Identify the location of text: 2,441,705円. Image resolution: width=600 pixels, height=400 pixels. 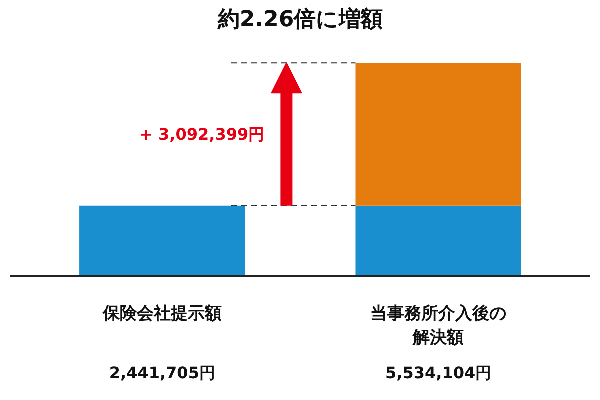
(162, 373).